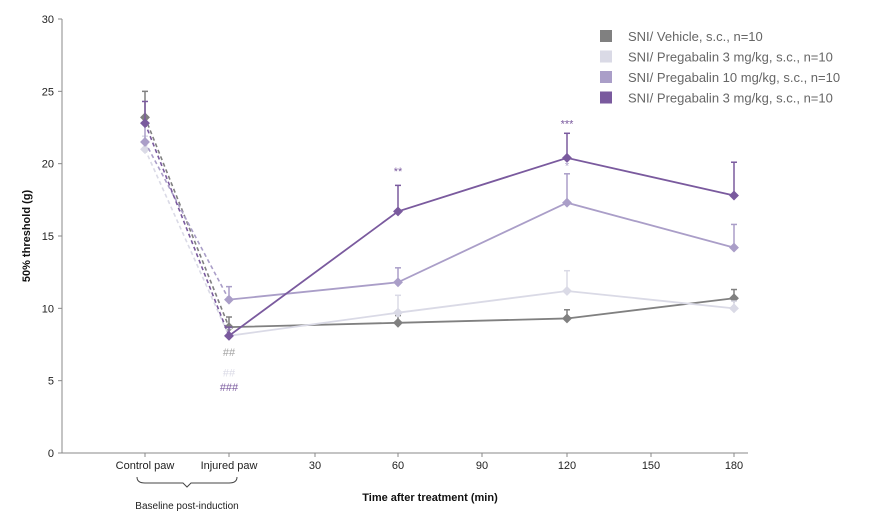 This screenshot has height=523, width=892. I want to click on significance-mark: **, so click(398, 172).